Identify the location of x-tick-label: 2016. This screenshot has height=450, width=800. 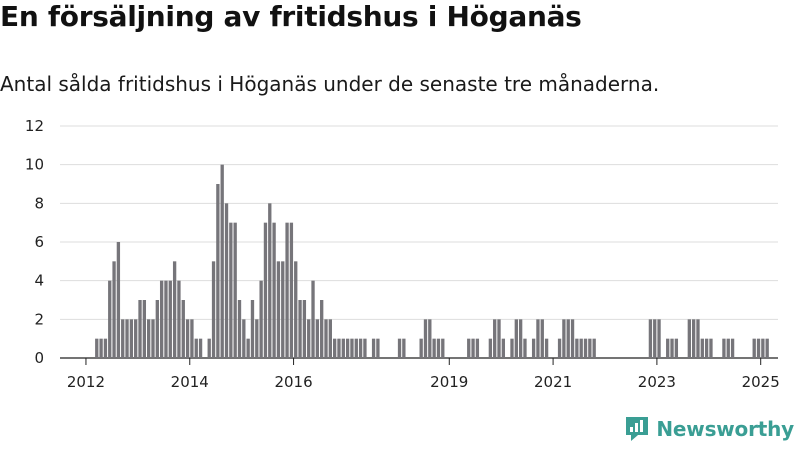
(293, 382).